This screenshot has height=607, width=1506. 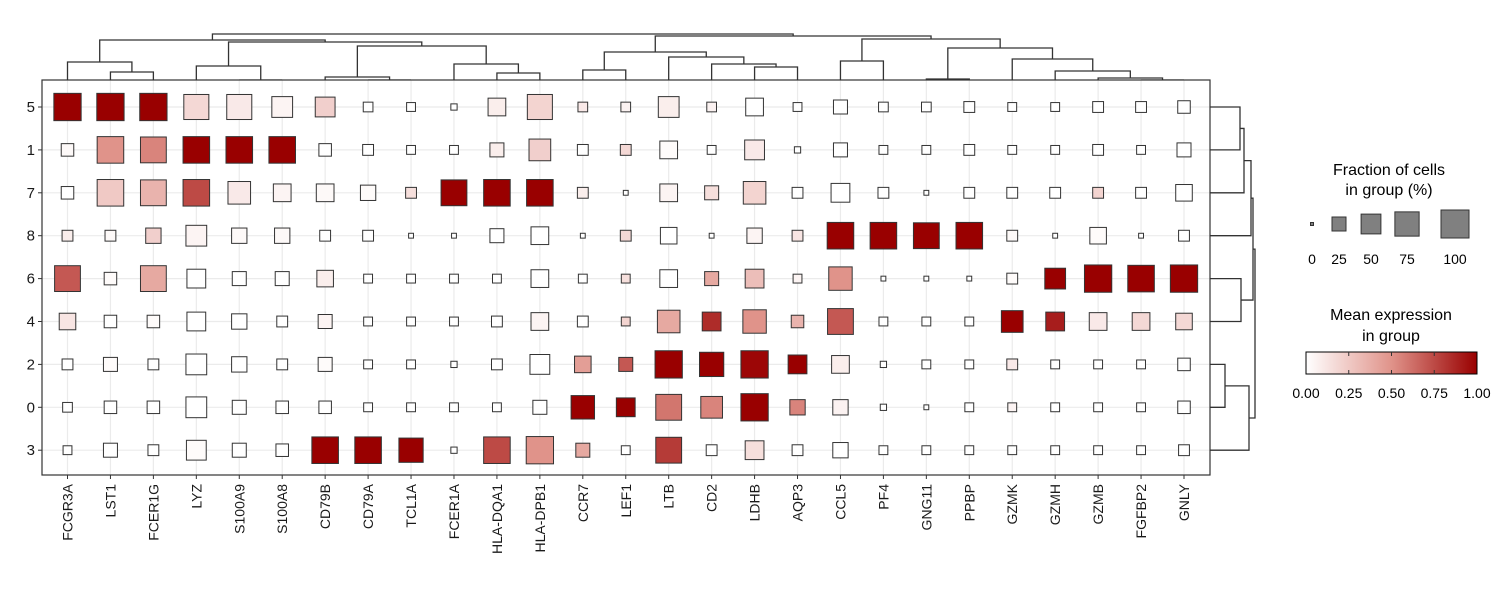 What do you see at coordinates (110, 407) in the screenshot?
I see `cell-0-LST1` at bounding box center [110, 407].